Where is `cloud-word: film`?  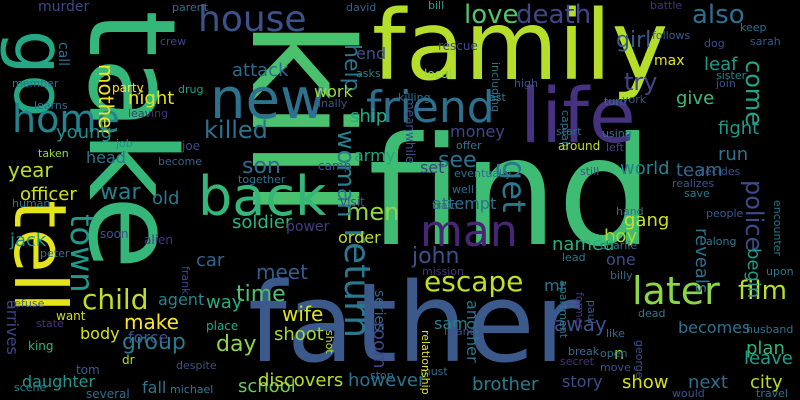
cloud-word: film is located at coordinates (762, 291).